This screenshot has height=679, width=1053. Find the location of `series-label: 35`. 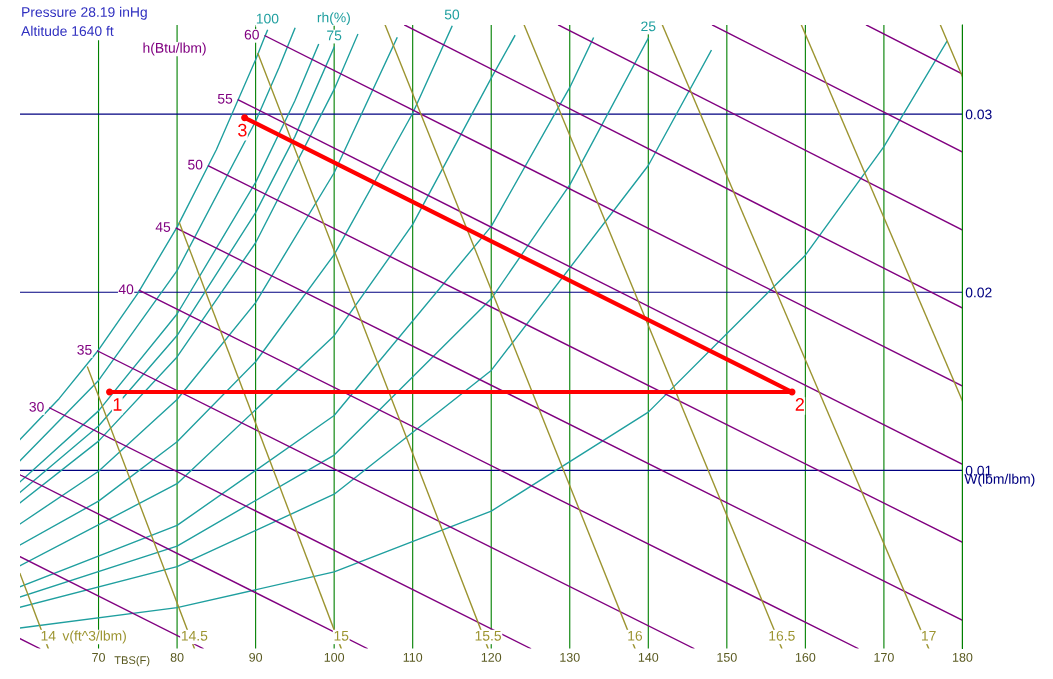

series-label: 35 is located at coordinates (84, 349).